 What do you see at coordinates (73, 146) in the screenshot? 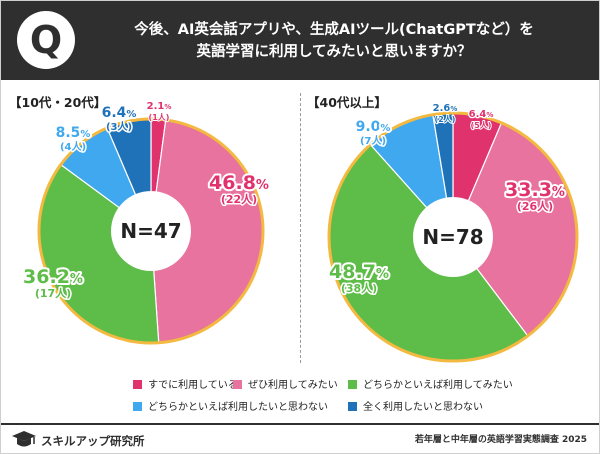
I see `pie1-count-label-somewhat-not-want: (4人)` at bounding box center [73, 146].